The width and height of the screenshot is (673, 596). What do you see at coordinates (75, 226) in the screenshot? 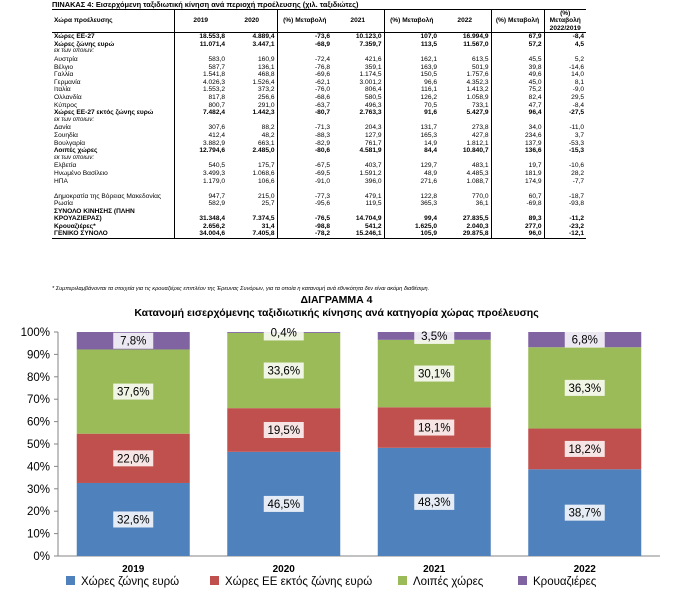
I see `row-label: Κρουαζιέρες*` at bounding box center [75, 226].